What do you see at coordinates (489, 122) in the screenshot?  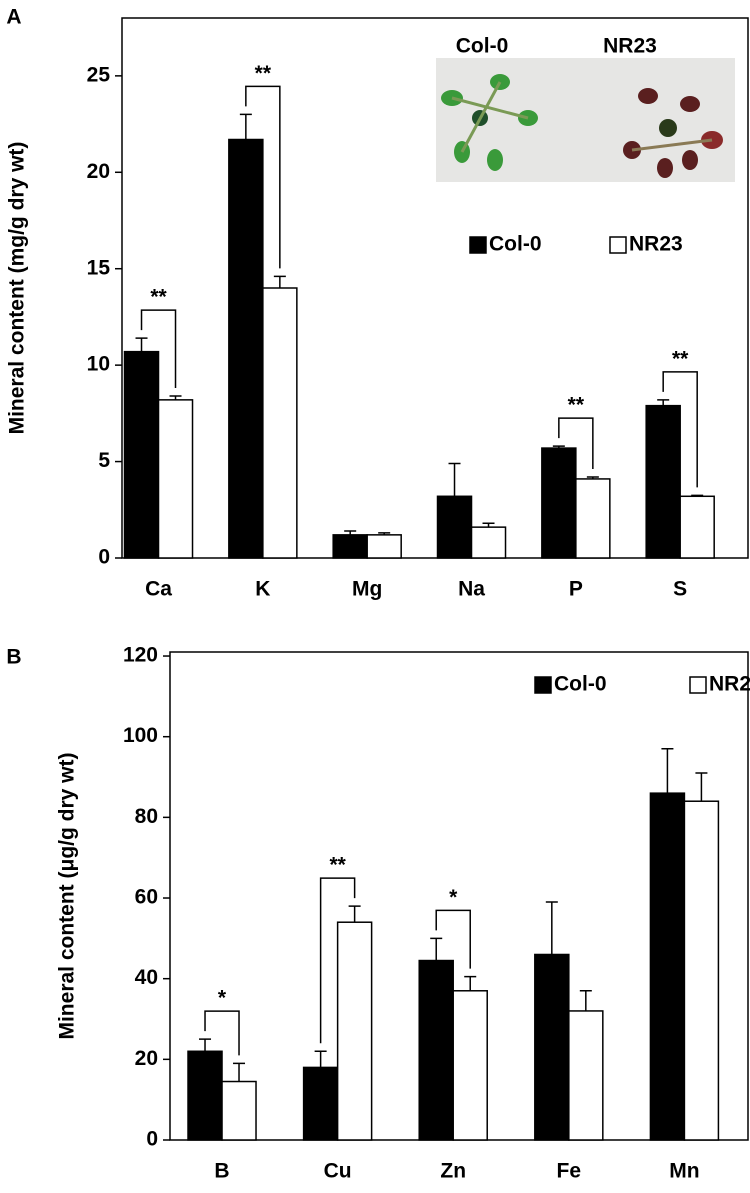 I see `plant-col0` at bounding box center [489, 122].